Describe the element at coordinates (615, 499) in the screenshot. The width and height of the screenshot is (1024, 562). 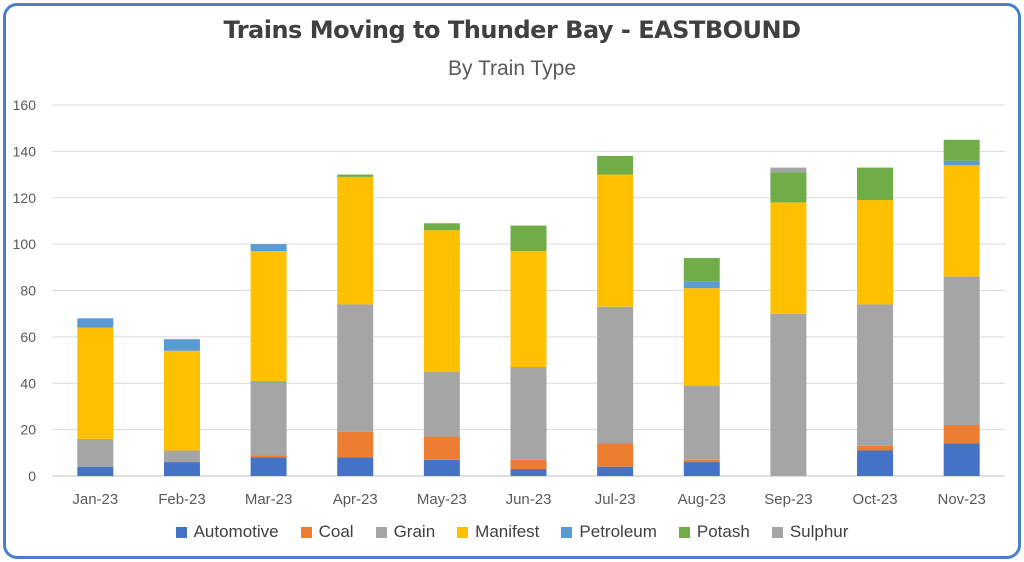
I see `x-tick-label: Jul-23` at that location.